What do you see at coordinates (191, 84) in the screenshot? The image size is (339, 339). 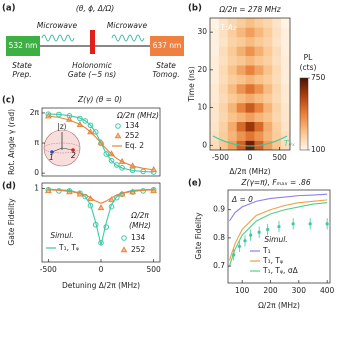 I see `y-axis-label: Time (ns)` at bounding box center [191, 84].